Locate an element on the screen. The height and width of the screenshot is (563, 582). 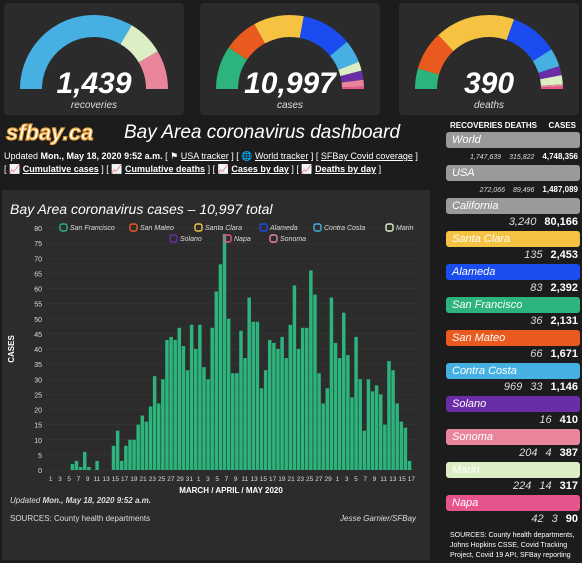
x-tick-label: 25 is located at coordinates (310, 479).